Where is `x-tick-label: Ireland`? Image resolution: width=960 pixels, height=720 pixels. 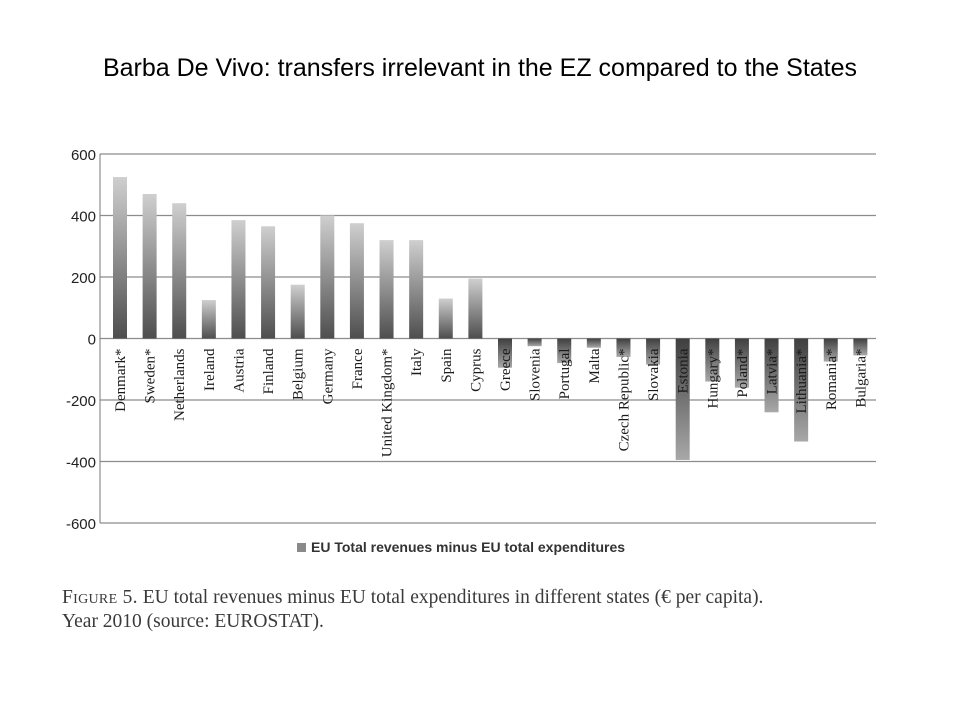
x-tick-label: Ireland is located at coordinates (210, 369).